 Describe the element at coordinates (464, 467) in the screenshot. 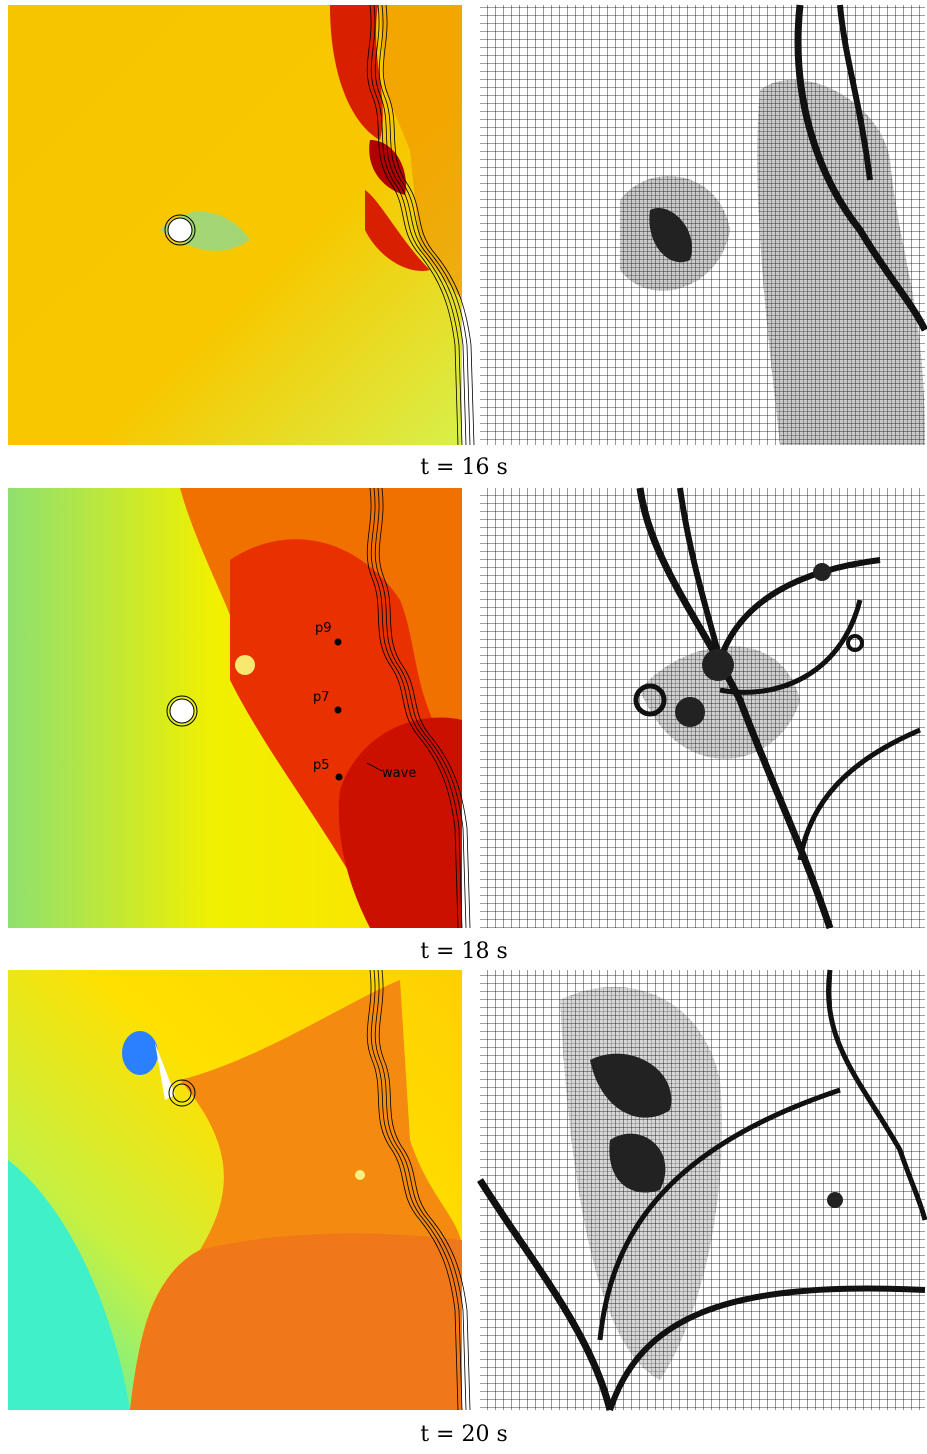

I see `caption: t = 16 s` at that location.